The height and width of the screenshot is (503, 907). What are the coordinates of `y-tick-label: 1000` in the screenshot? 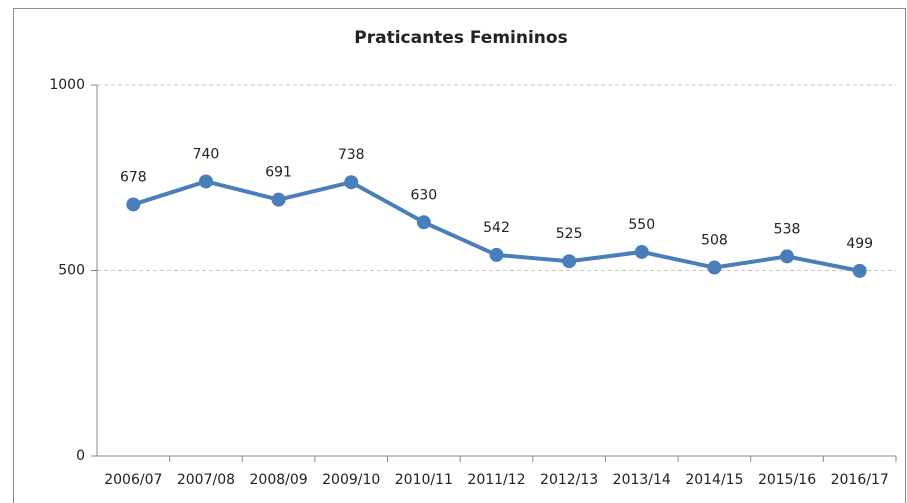 It's located at (67, 85).